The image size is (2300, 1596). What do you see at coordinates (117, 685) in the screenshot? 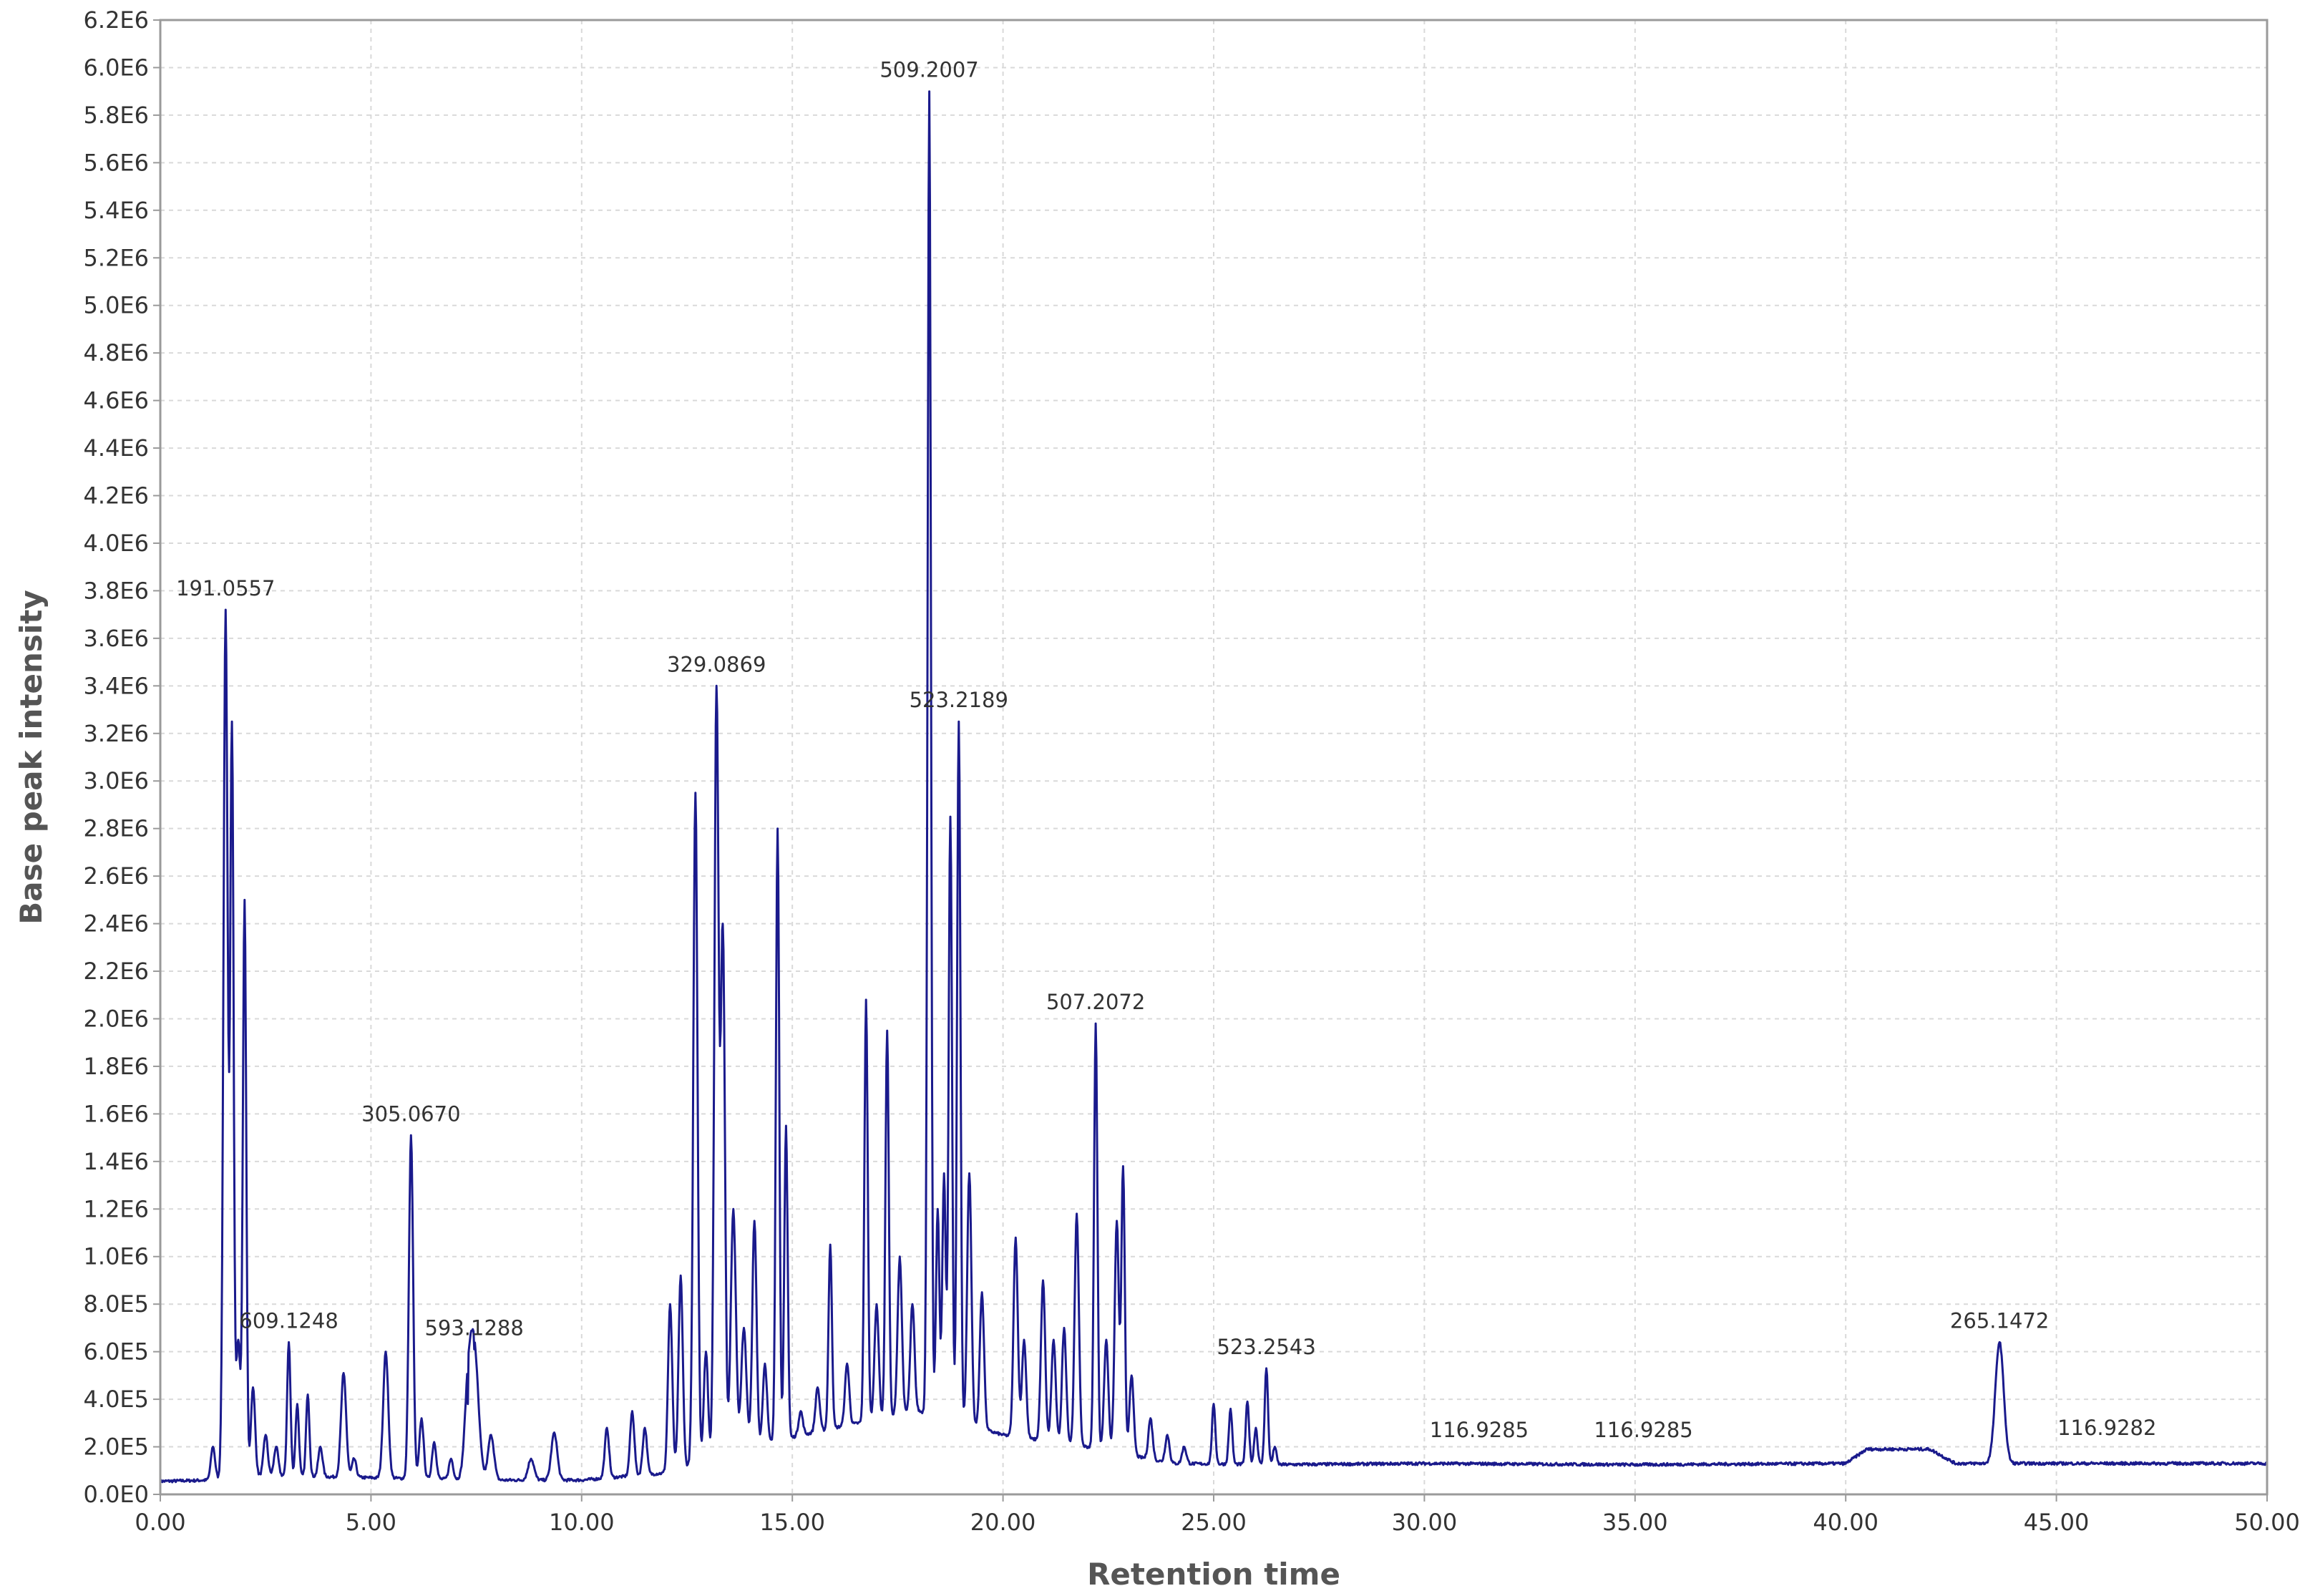
I see `y-tick-label: 3.4E6` at bounding box center [117, 685].